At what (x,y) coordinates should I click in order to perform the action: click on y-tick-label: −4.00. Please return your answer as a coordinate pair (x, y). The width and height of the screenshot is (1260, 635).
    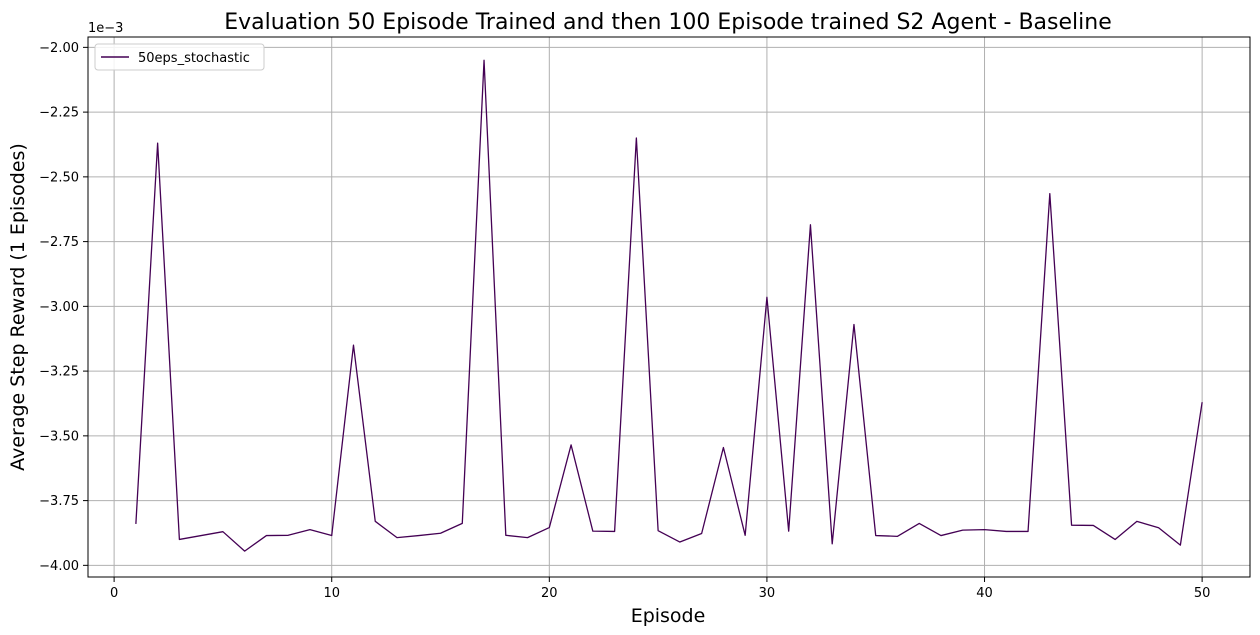
    Looking at the image, I should click on (59, 566).